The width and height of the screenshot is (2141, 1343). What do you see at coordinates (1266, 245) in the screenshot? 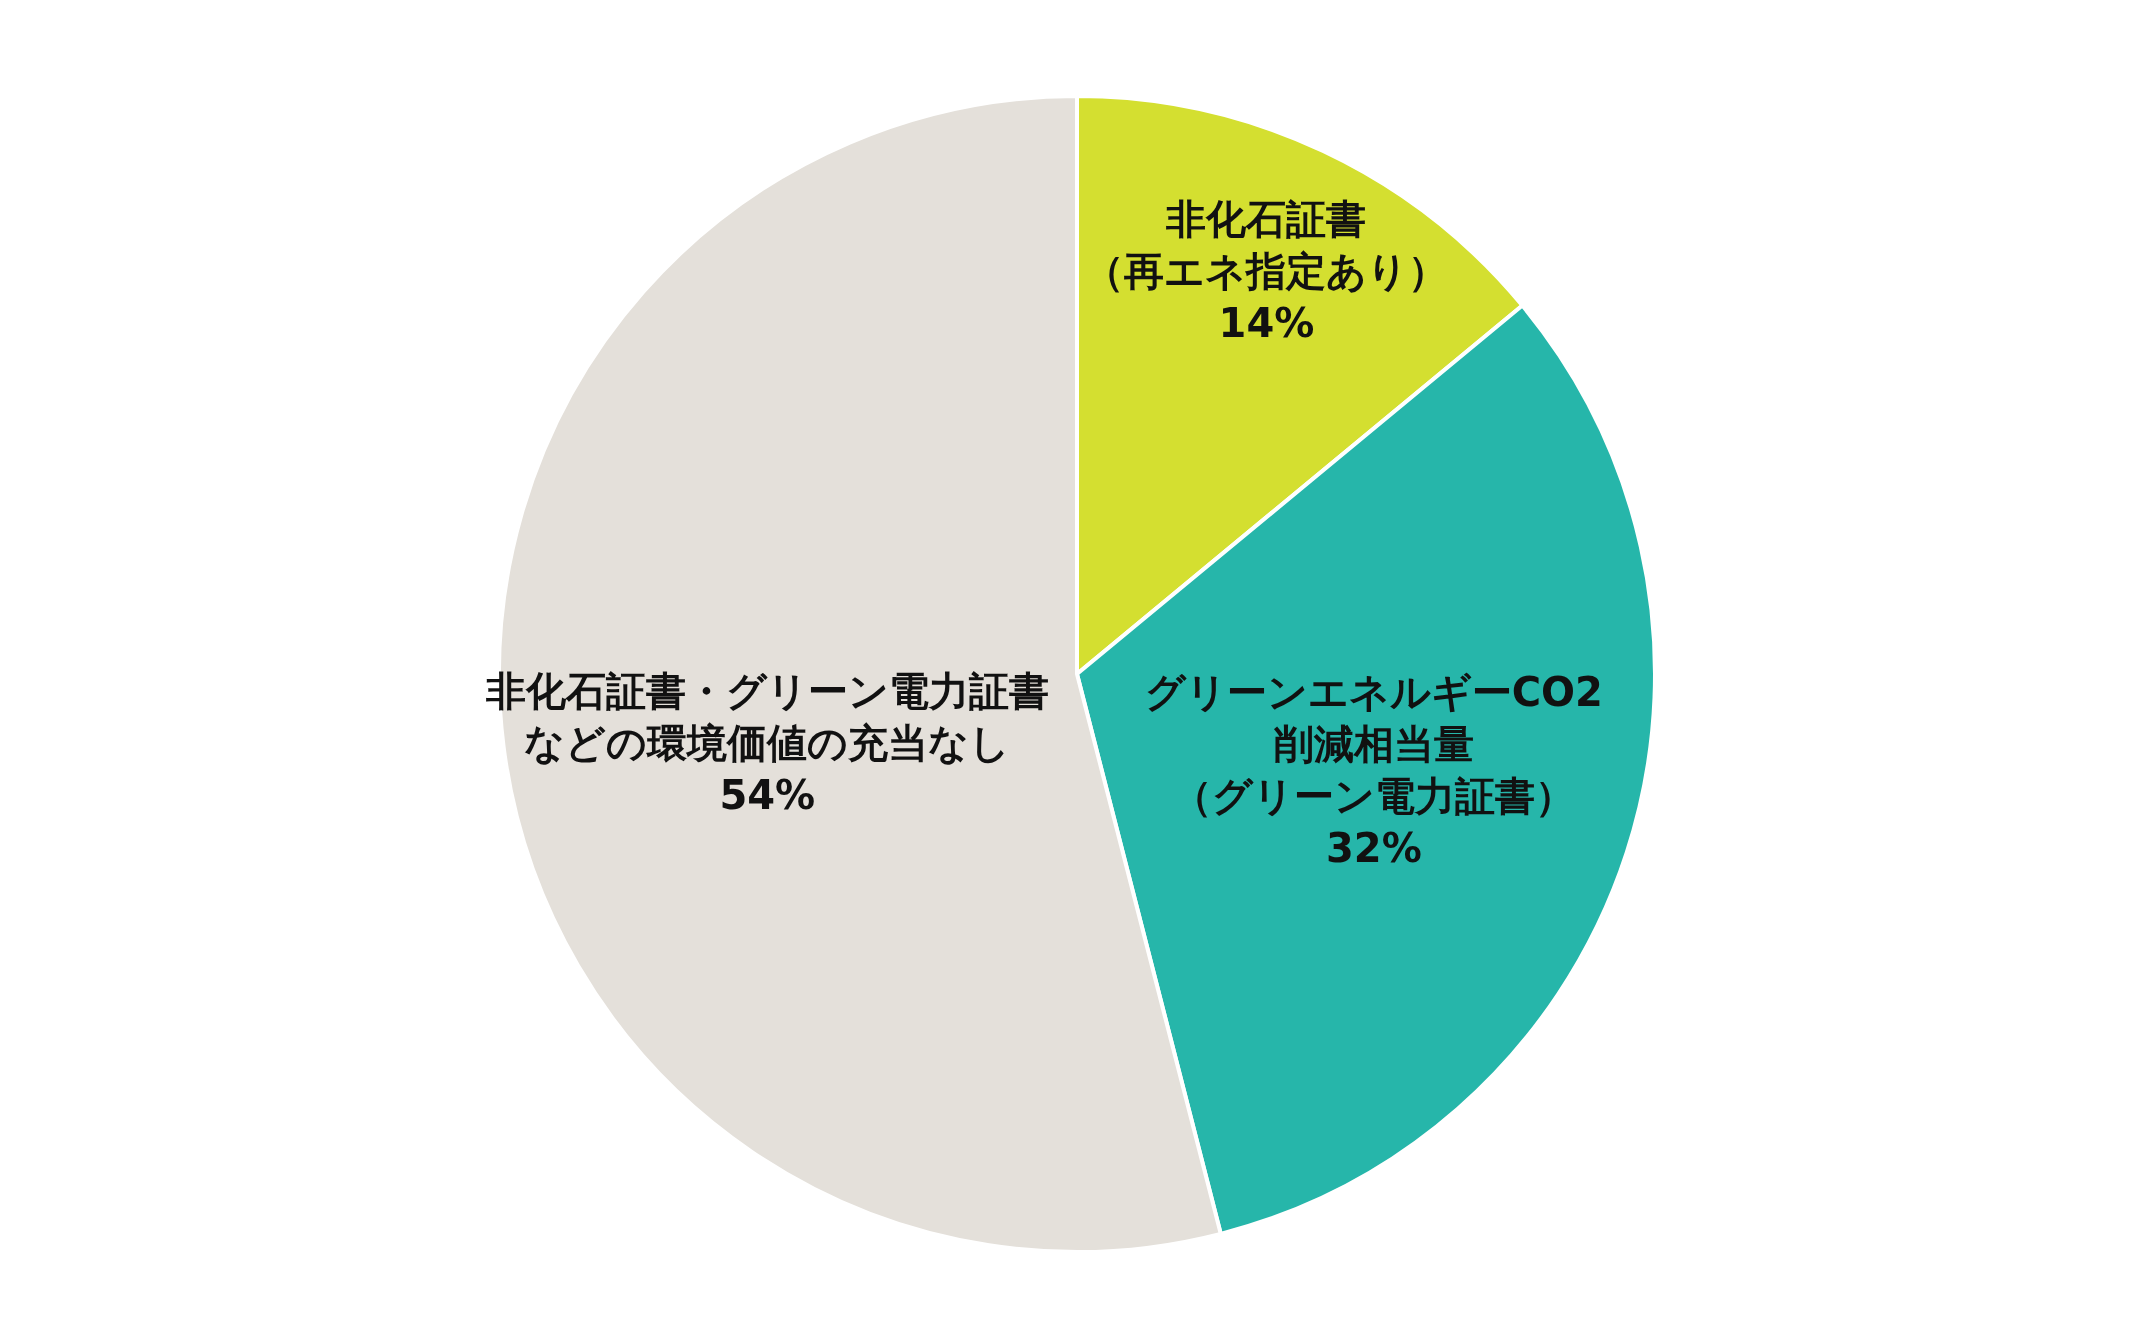
I see `slice-label: 非化石証書（再エネ指定あり）` at bounding box center [1266, 245].